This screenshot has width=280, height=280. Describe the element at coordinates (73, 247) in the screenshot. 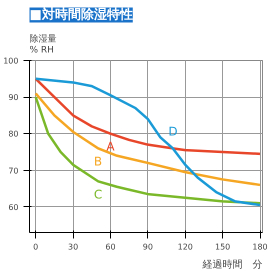

I see `x-tick-label: 30` at that location.